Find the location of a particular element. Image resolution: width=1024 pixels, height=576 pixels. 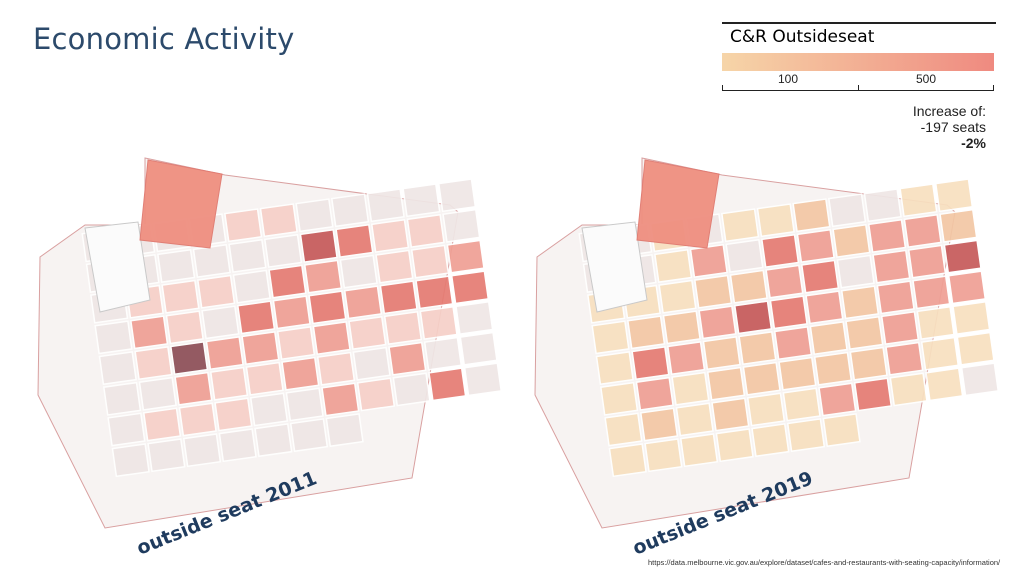

legend-top-rule is located at coordinates (859, 23).